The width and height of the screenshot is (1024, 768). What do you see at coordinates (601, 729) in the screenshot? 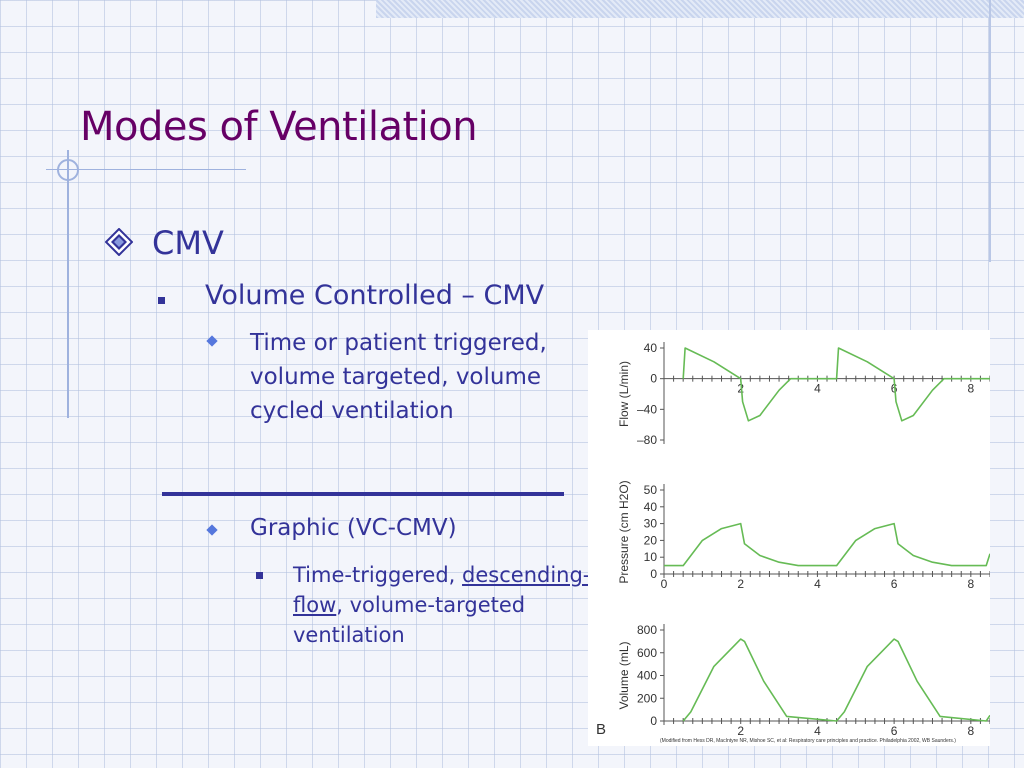
I see `panel-label: B` at bounding box center [601, 729].